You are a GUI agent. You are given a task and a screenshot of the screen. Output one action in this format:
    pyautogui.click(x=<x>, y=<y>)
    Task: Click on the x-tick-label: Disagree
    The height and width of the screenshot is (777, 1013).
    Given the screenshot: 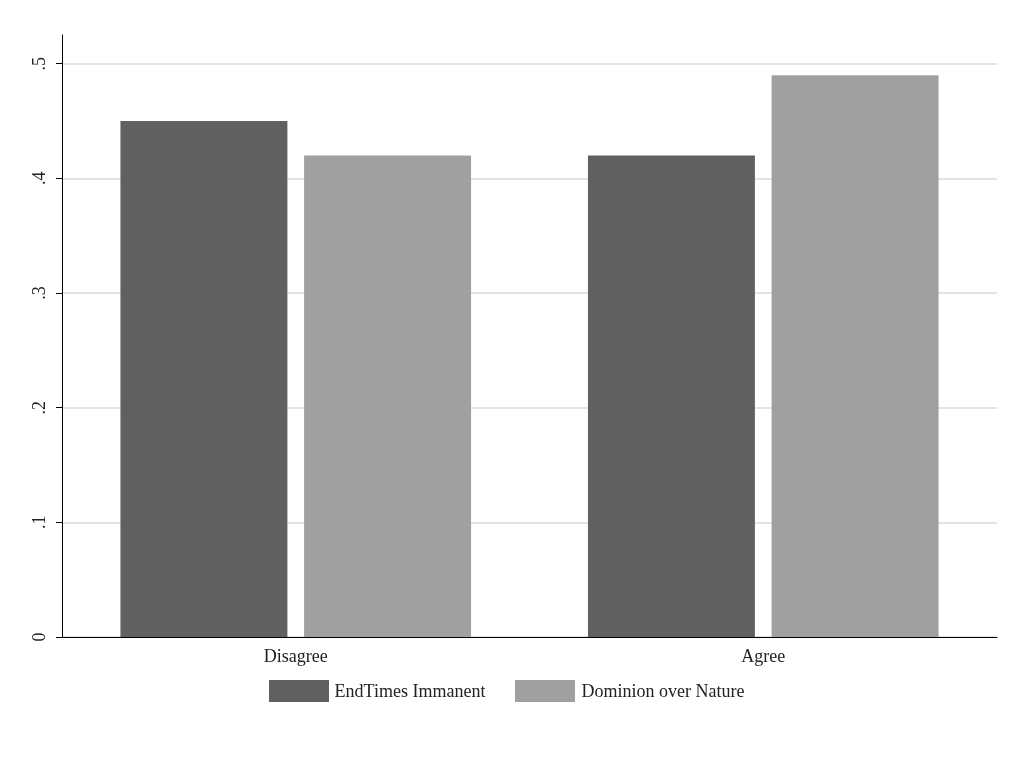 What is the action you would take?
    pyautogui.click(x=295, y=656)
    